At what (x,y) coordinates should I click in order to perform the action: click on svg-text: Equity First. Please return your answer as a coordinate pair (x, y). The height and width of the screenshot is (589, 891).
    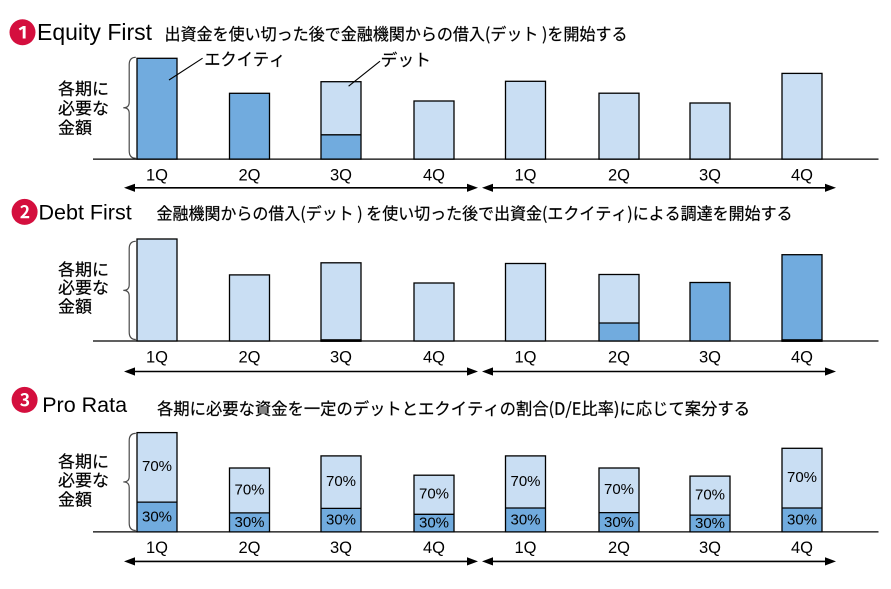
    Looking at the image, I should click on (95, 32).